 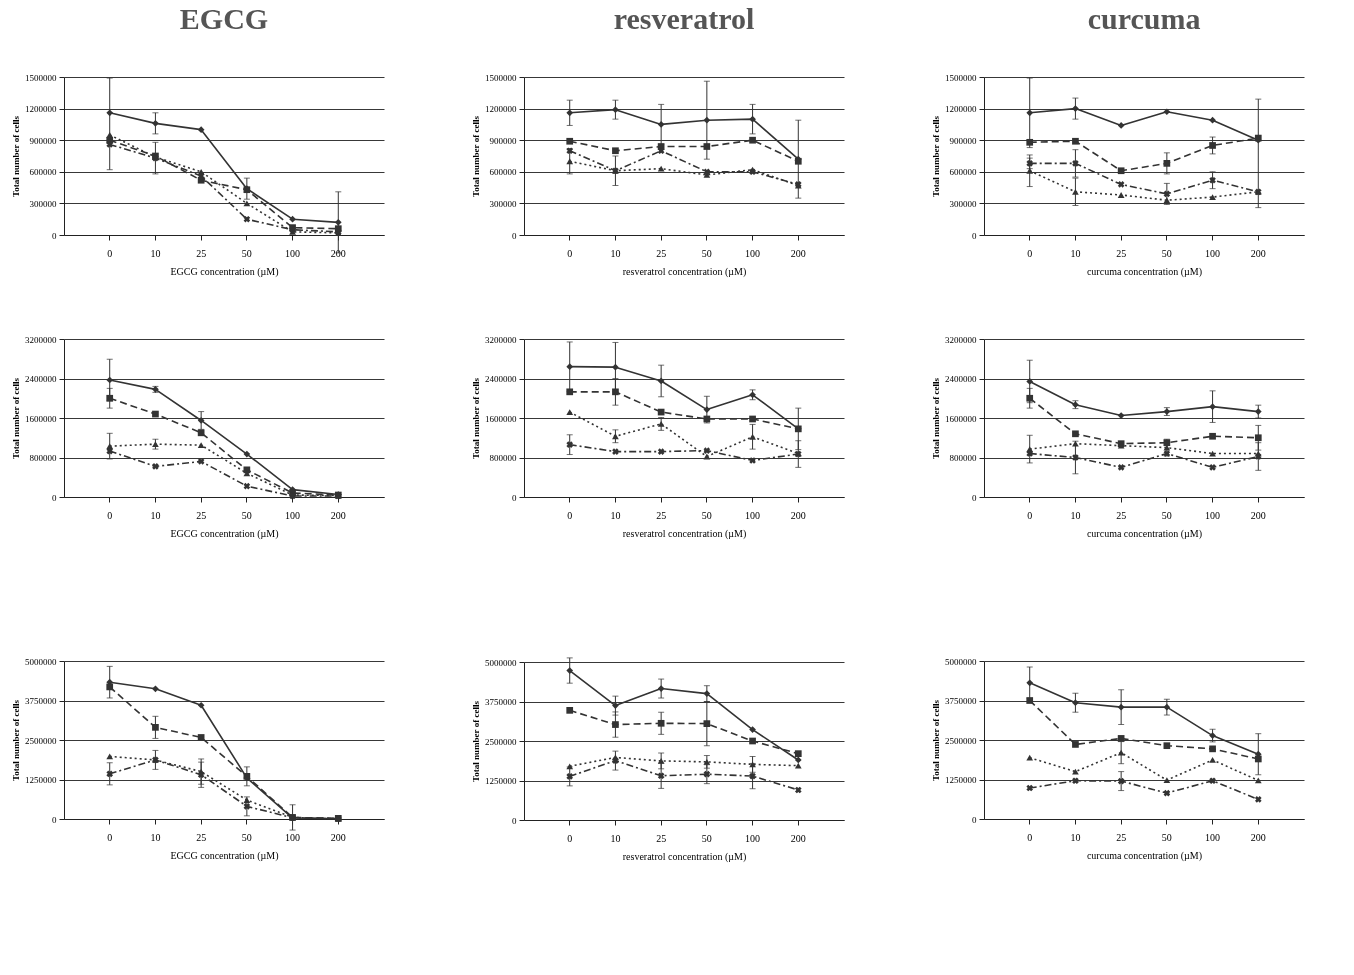 What do you see at coordinates (224, 18) in the screenshot?
I see `chart-title: EGCG` at bounding box center [224, 18].